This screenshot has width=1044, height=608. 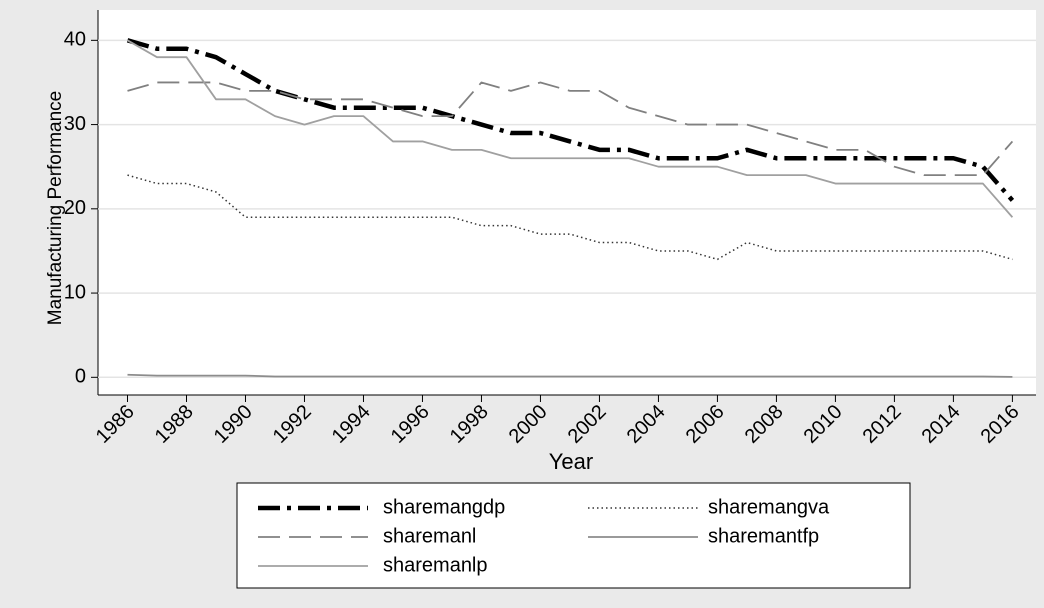 What do you see at coordinates (571, 461) in the screenshot?
I see `x-axis-label: Year` at bounding box center [571, 461].